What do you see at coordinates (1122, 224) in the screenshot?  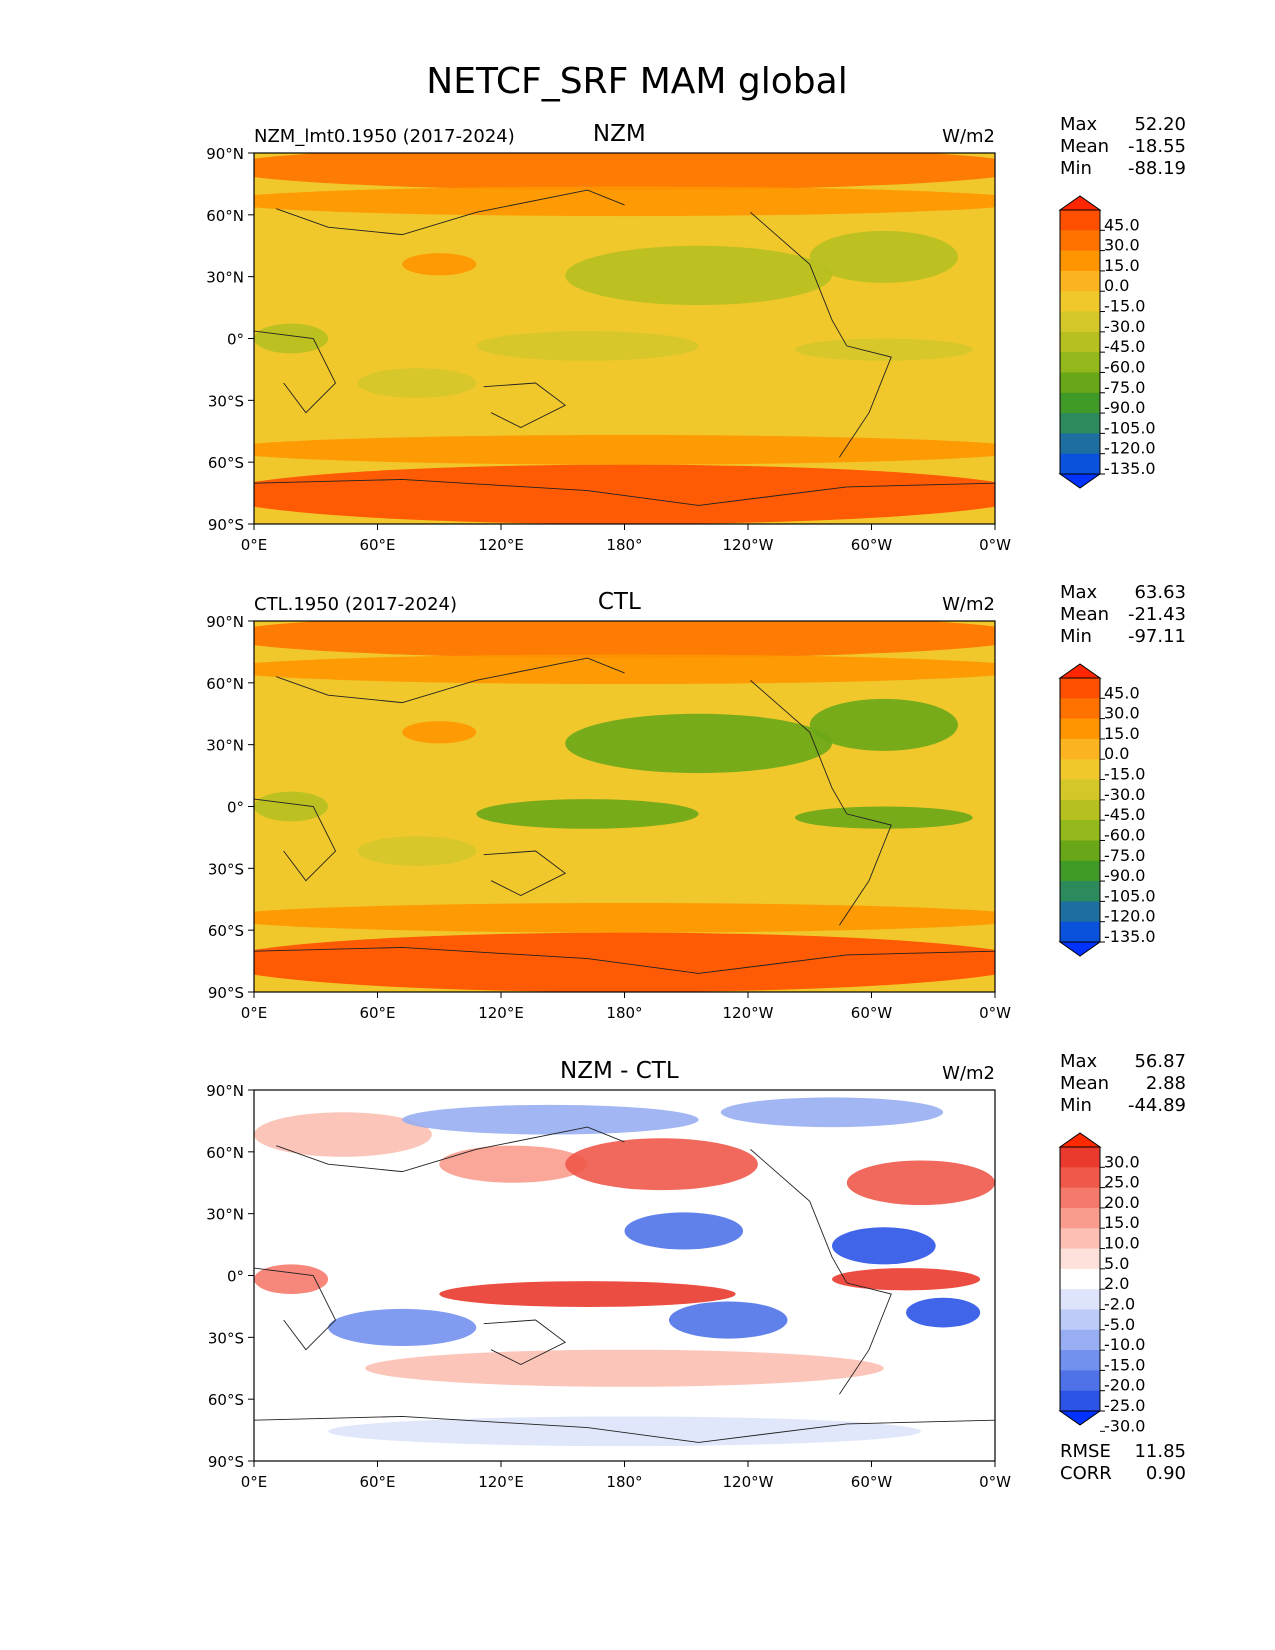 I see `colorbar-tick-label: 45.0` at bounding box center [1122, 224].